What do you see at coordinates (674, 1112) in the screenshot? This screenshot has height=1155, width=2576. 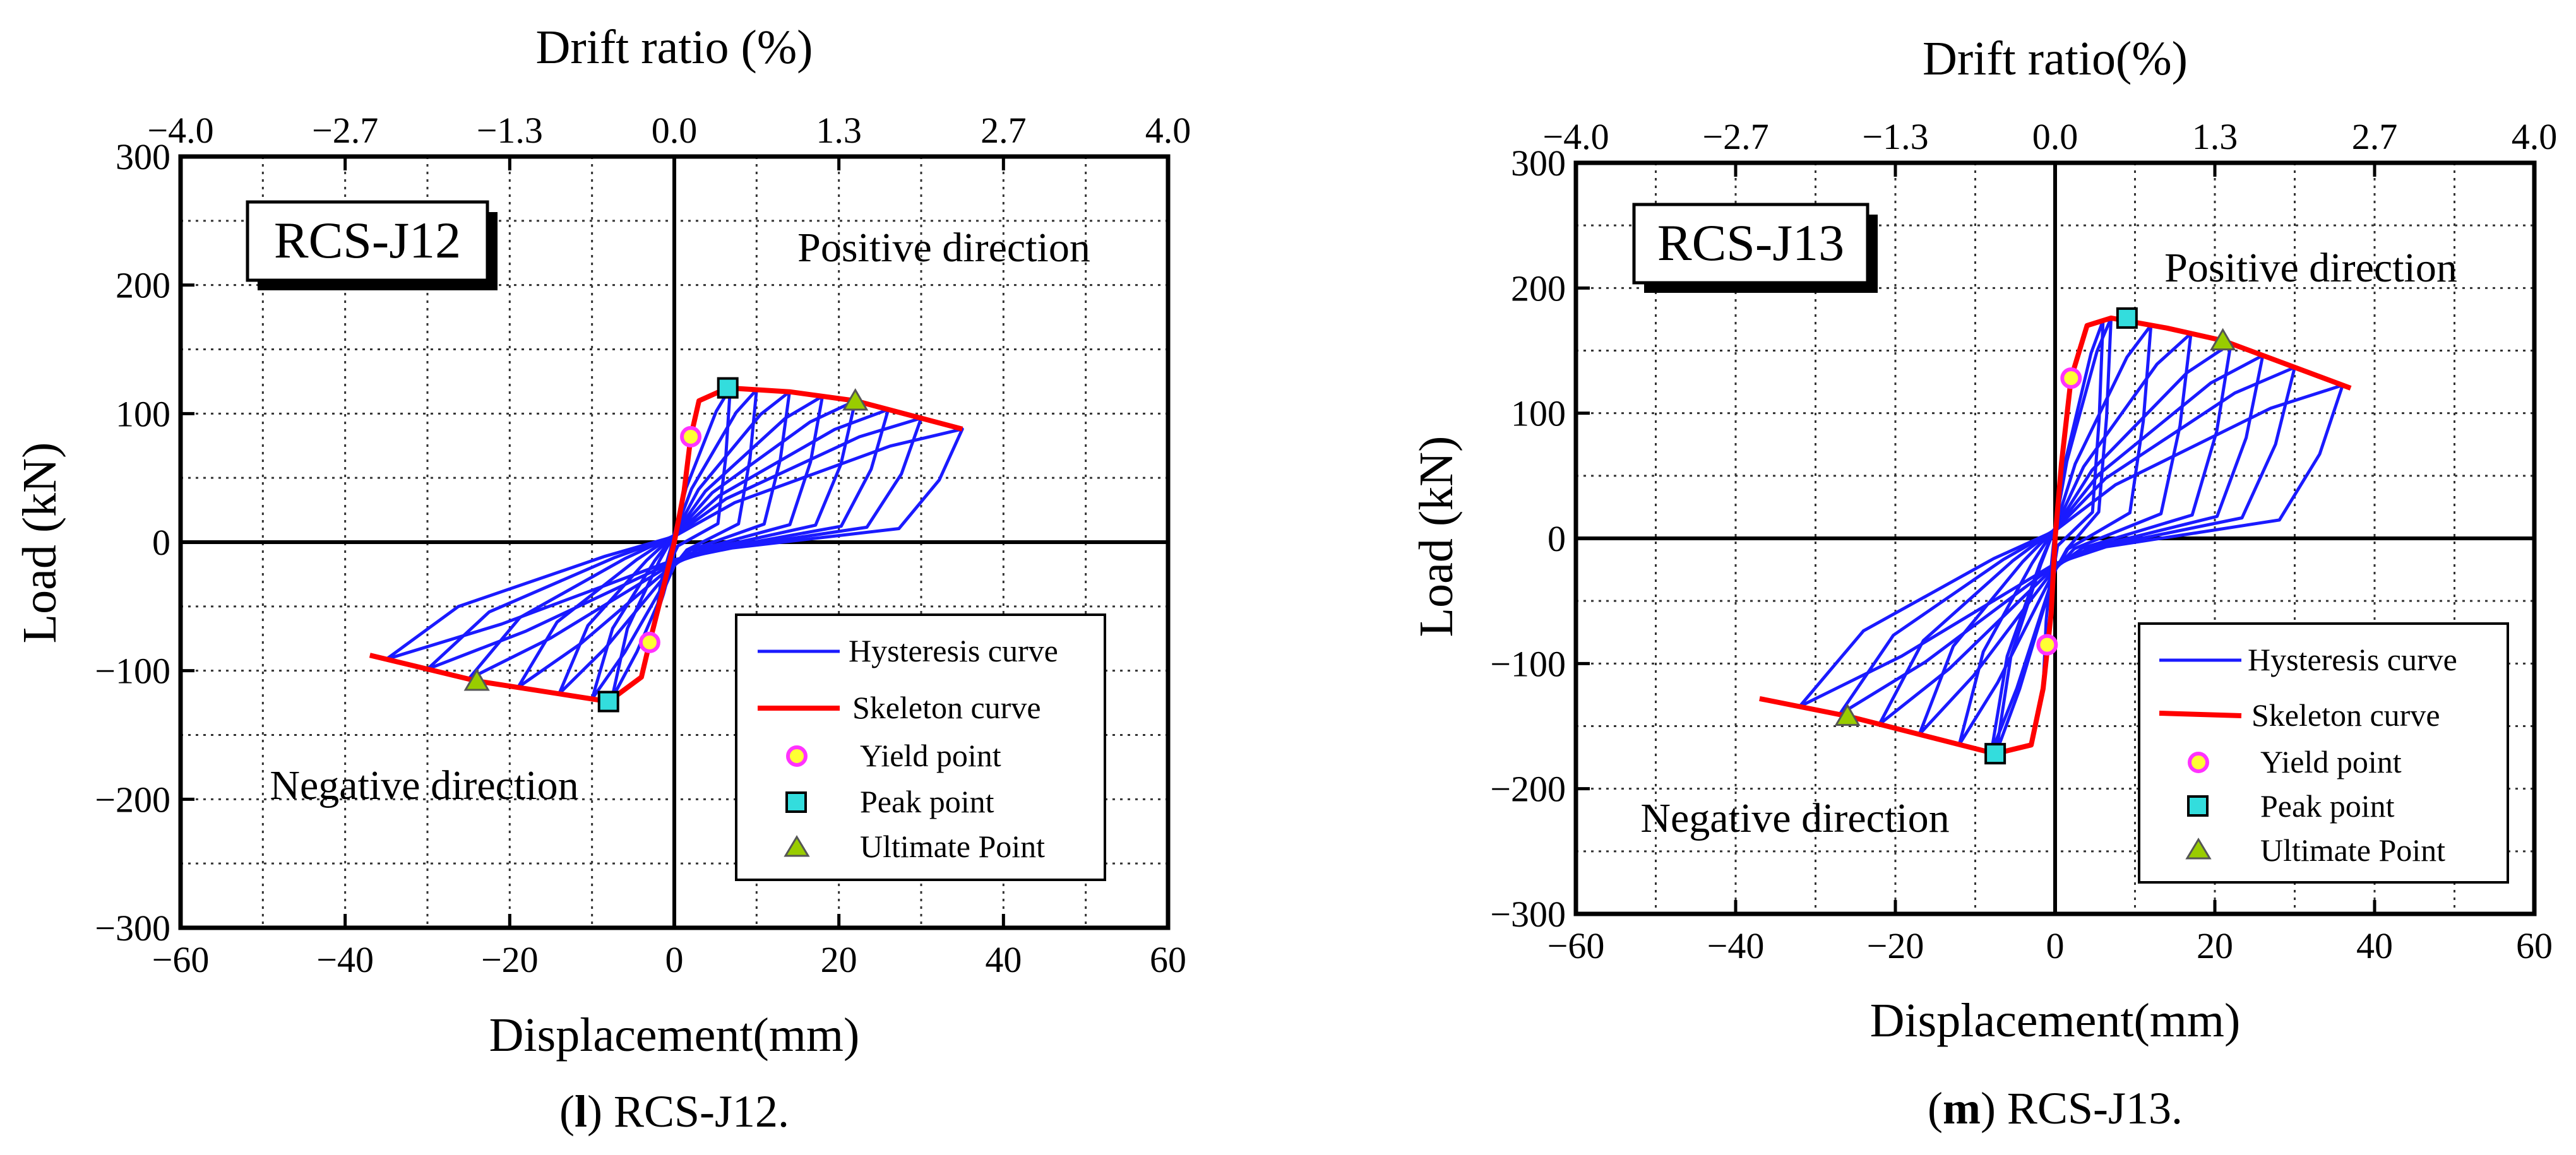 I see `panel-caption: (l) RCS-J12.` at bounding box center [674, 1112].